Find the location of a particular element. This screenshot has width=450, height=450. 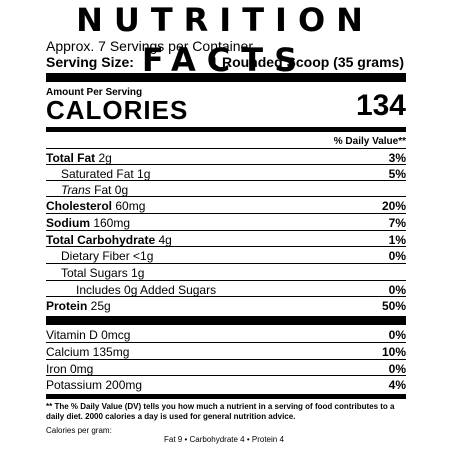

nutrient-row: Total Carbohydrate 4g 1% is located at coordinates (226, 240).